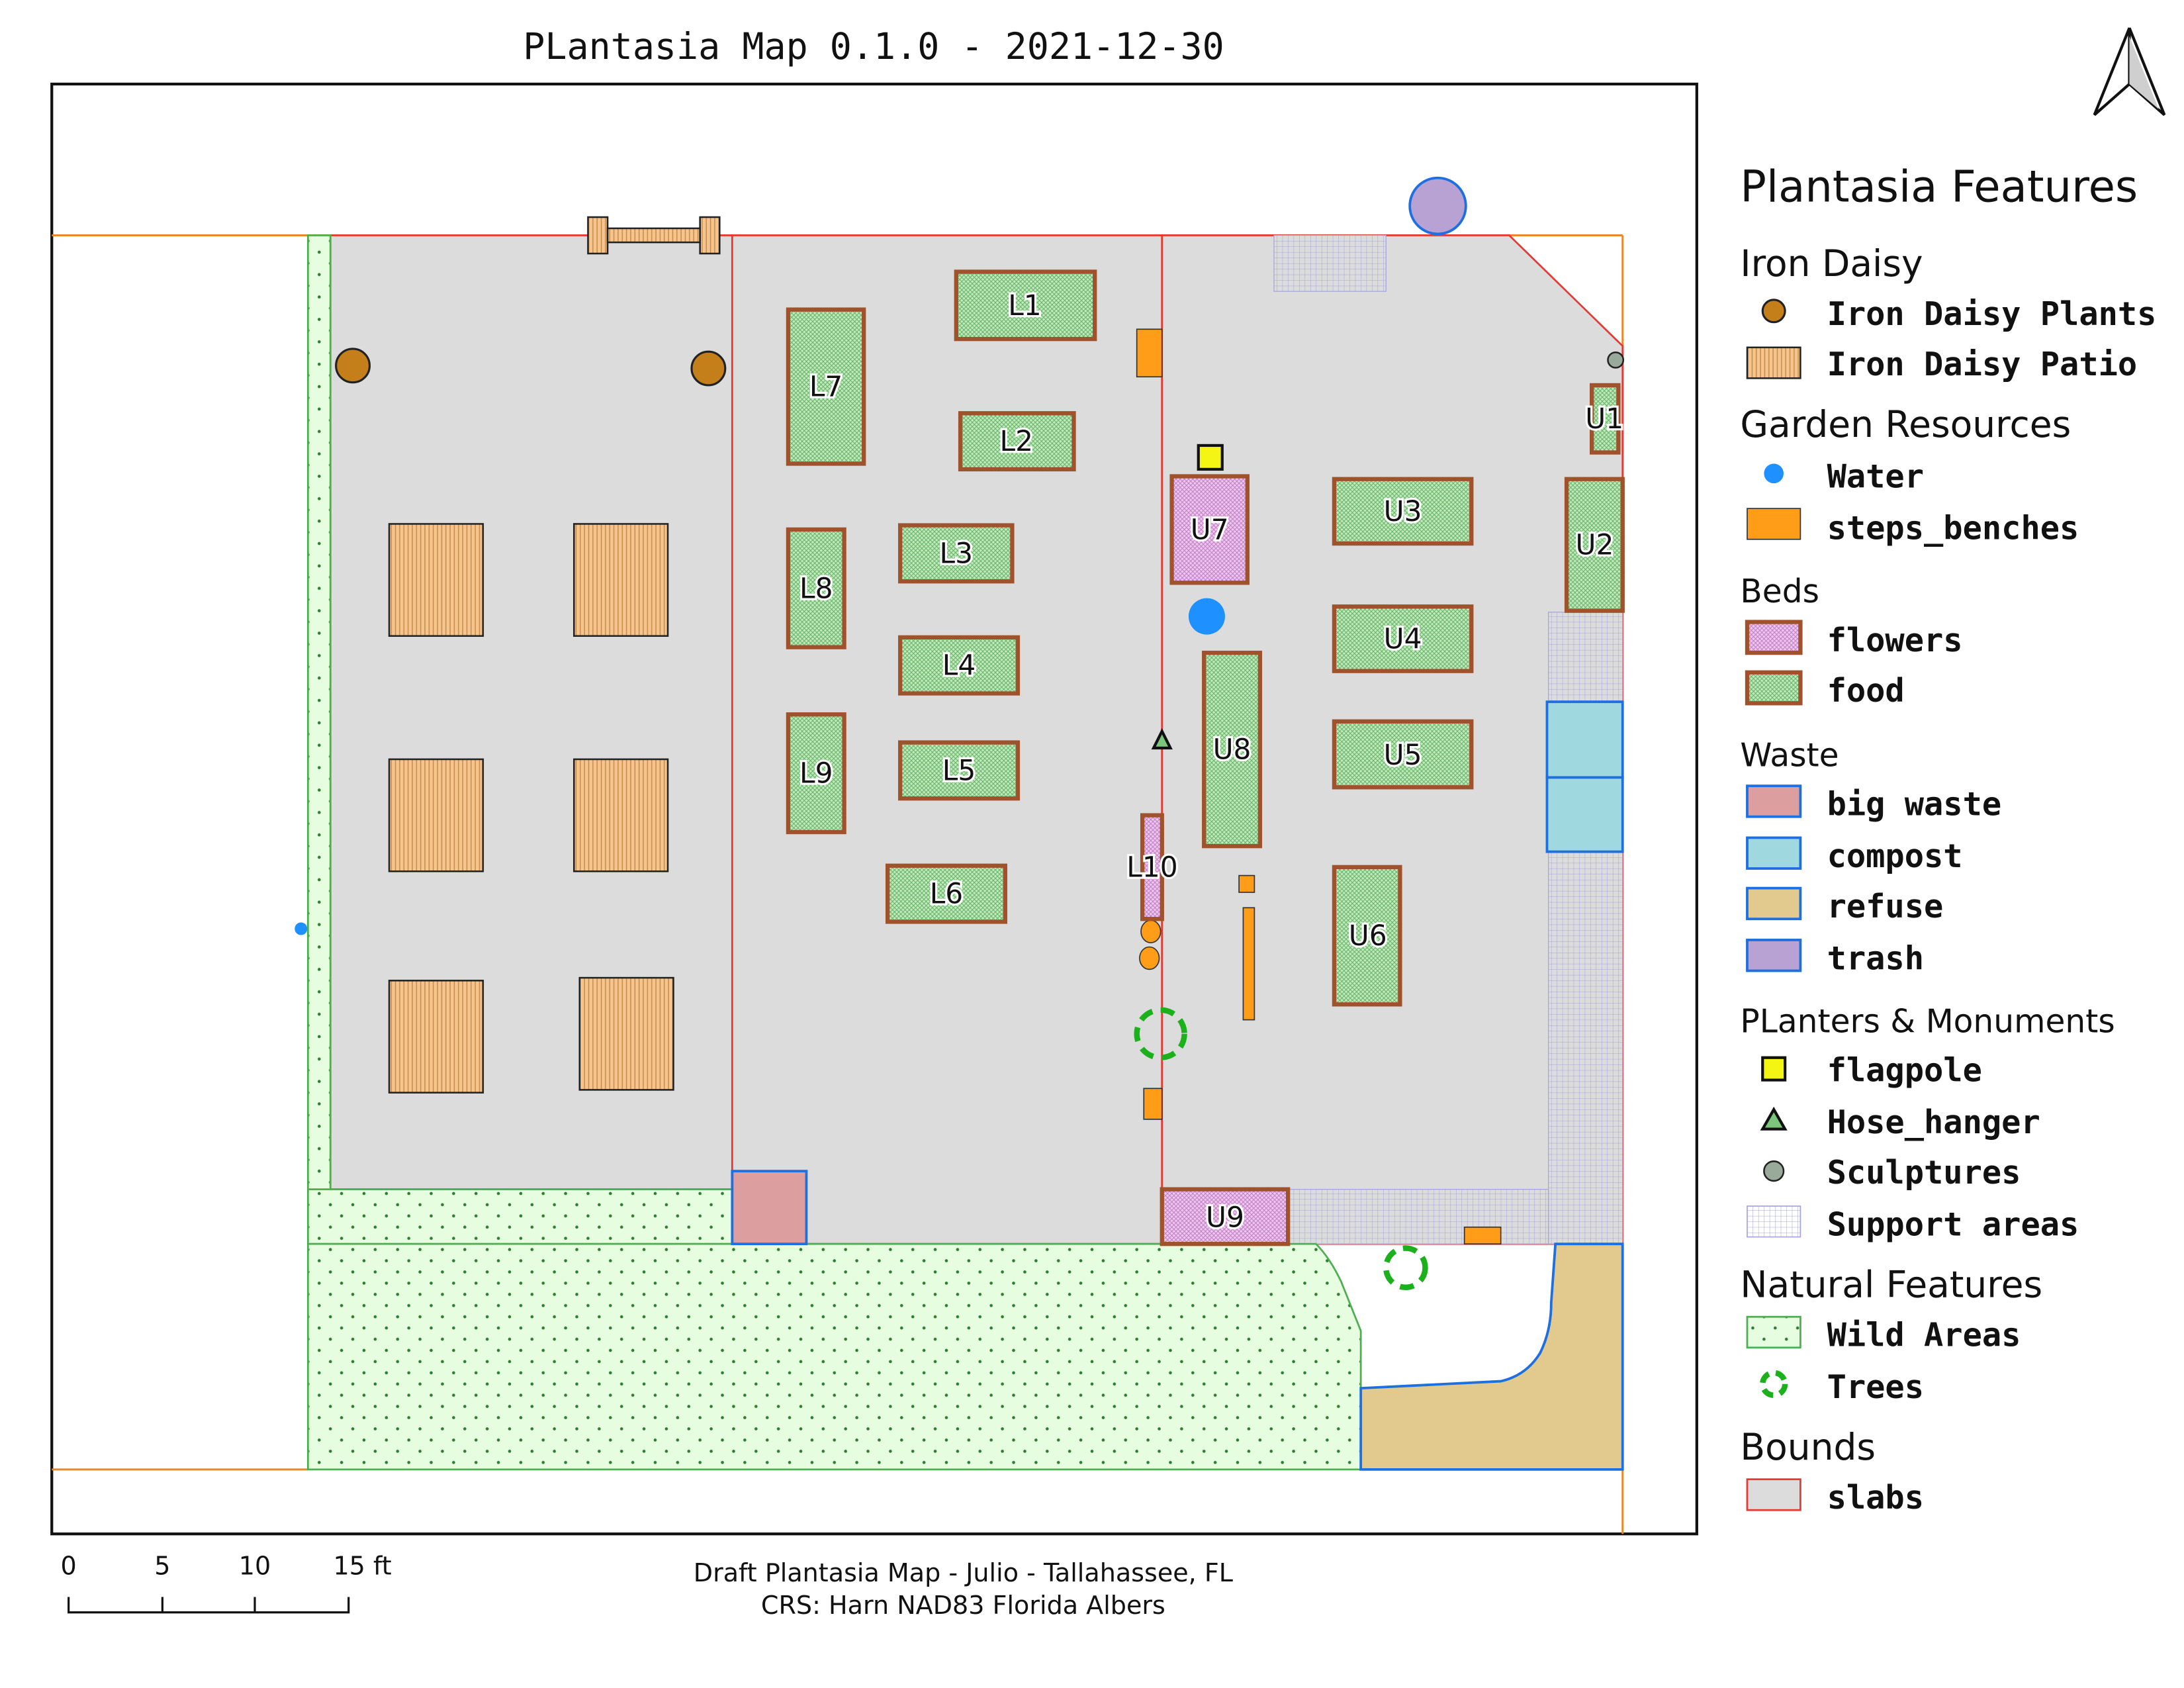  Describe the element at coordinates (1895, 856) in the screenshot. I see `legend-item-compost: compost` at that location.